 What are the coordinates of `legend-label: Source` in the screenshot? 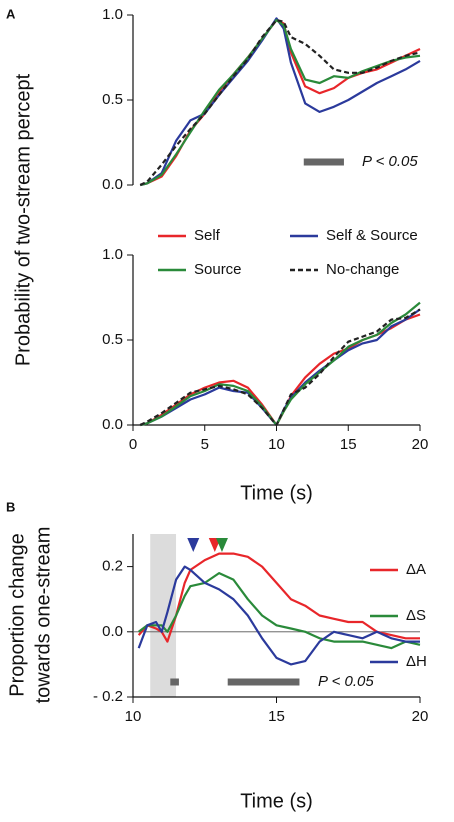 It's located at (218, 269).